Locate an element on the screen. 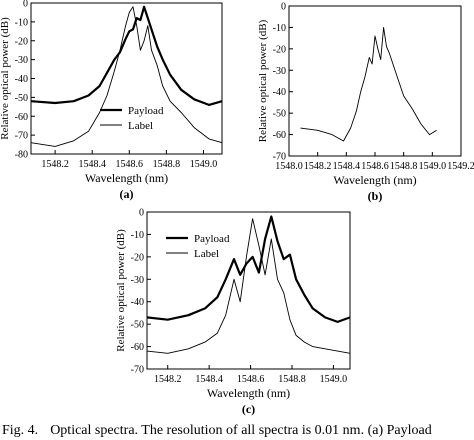 This screenshot has height=440, width=474. panel-a-series-label-line is located at coordinates (126, 76).